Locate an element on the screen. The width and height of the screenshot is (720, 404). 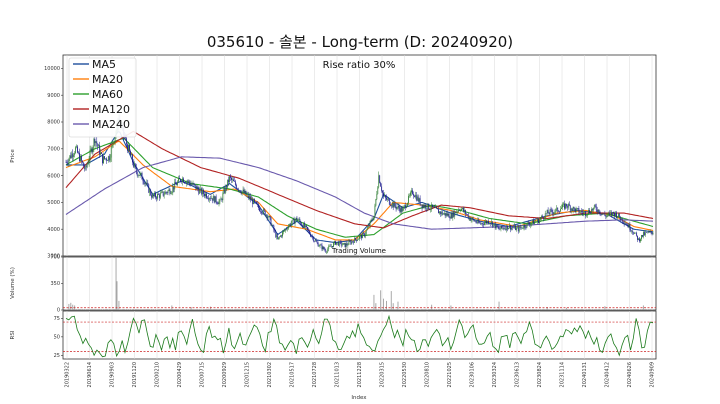
x-tick-label: 20230824 is located at coordinates (540, 374).